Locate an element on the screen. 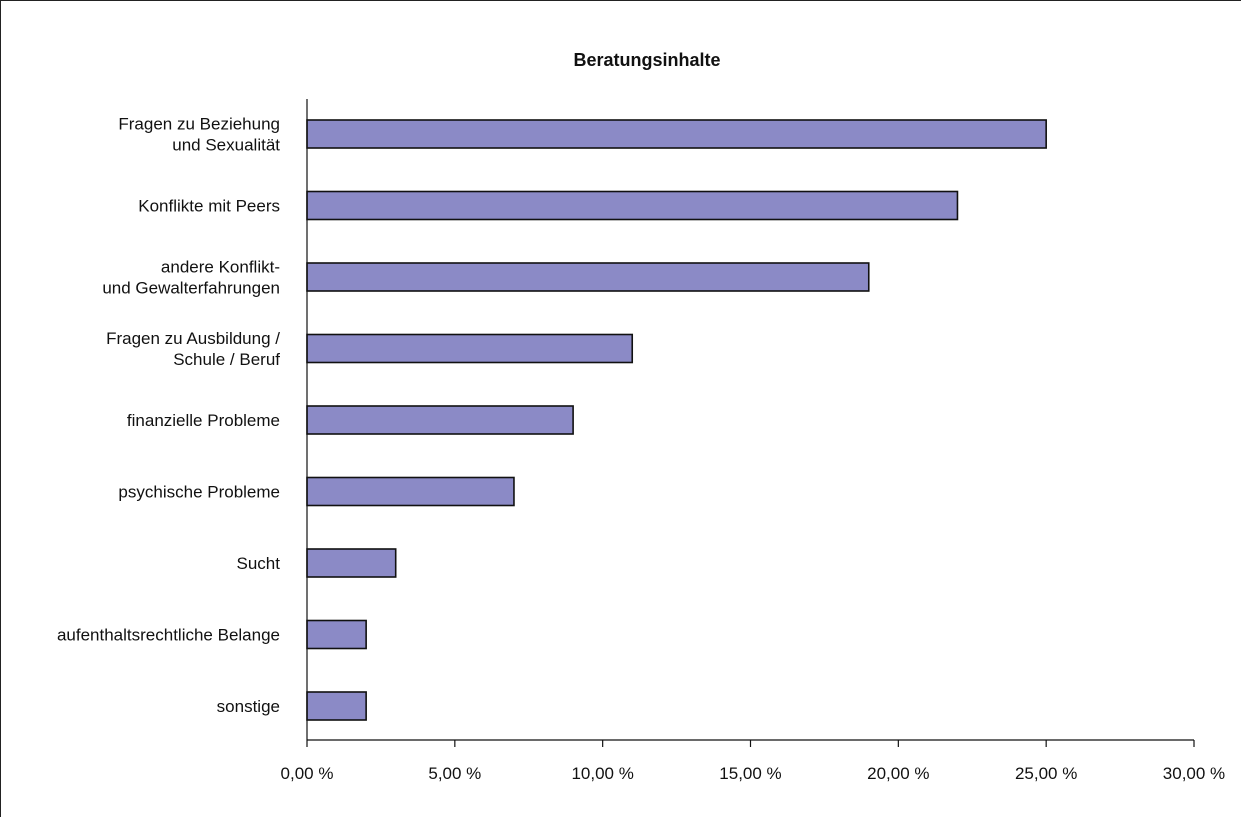 This screenshot has height=818, width=1241. category-label-3-line-0: Fragen zu Ausbildung / is located at coordinates (193, 338).